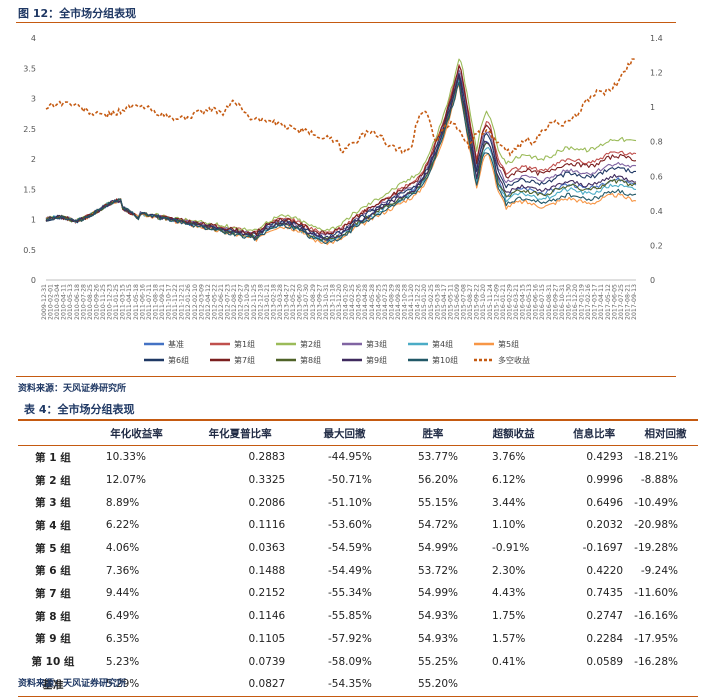 The width and height of the screenshot is (711, 697). What do you see at coordinates (313, 302) in the screenshot?
I see `x-tick-label: 2013-08-29` at bounding box center [313, 302].